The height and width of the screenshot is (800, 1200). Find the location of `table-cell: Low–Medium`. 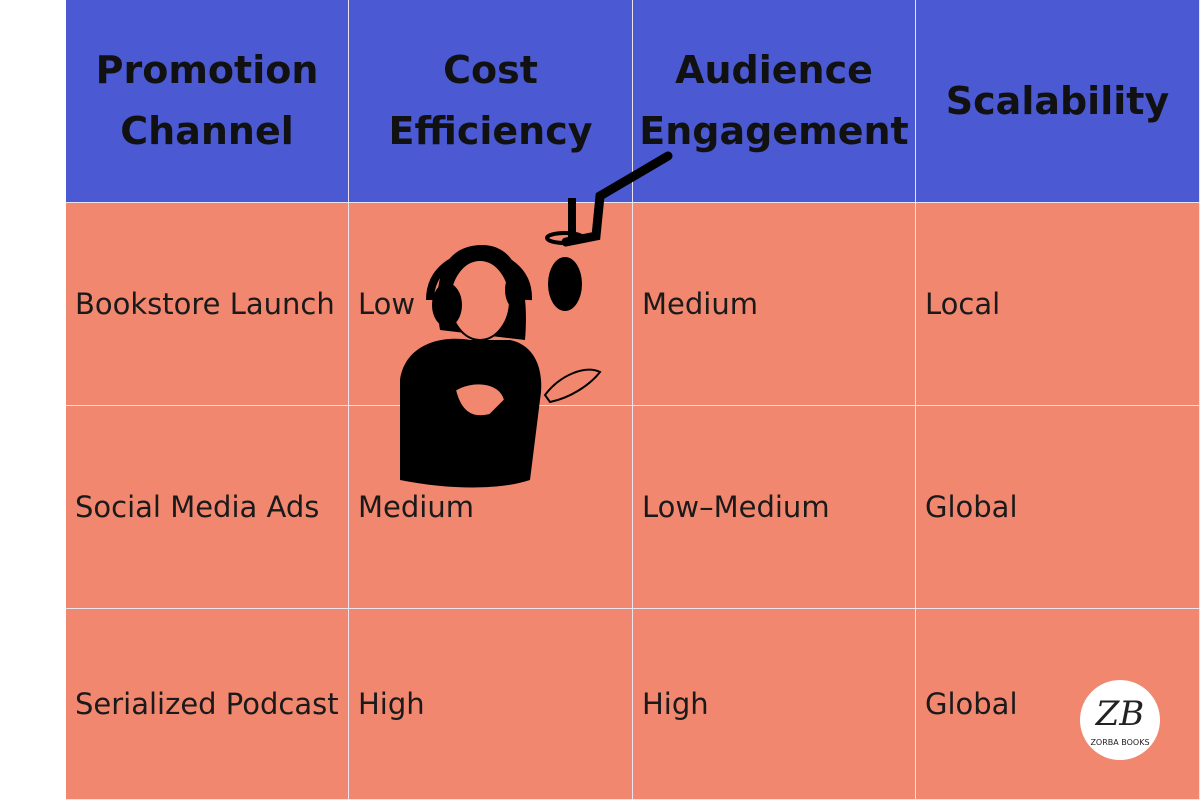

table-cell: Low–Medium is located at coordinates (774, 507).